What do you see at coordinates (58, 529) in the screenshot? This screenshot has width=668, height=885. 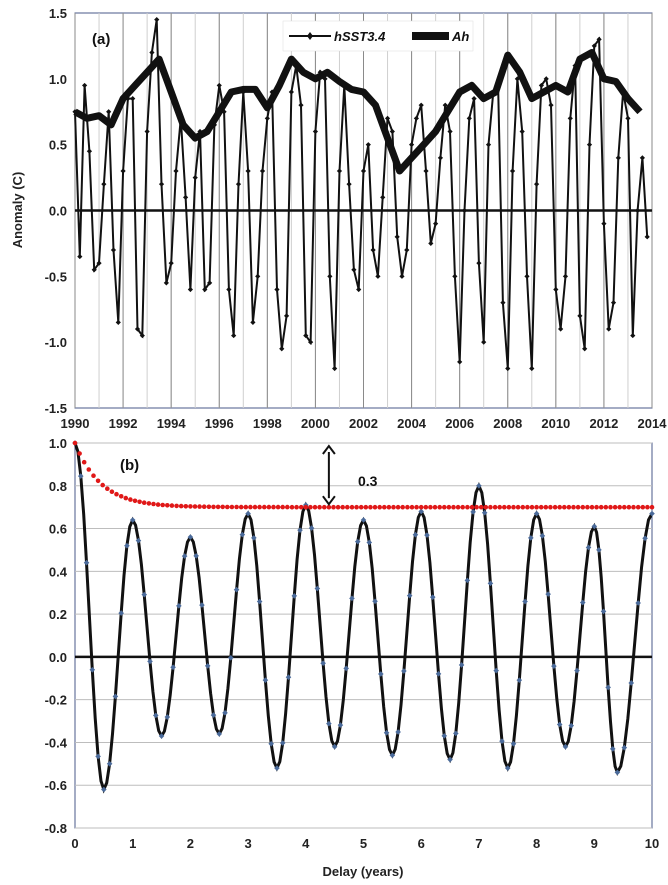 I see `panel-b-y-tick-label: 0.6` at bounding box center [58, 529].